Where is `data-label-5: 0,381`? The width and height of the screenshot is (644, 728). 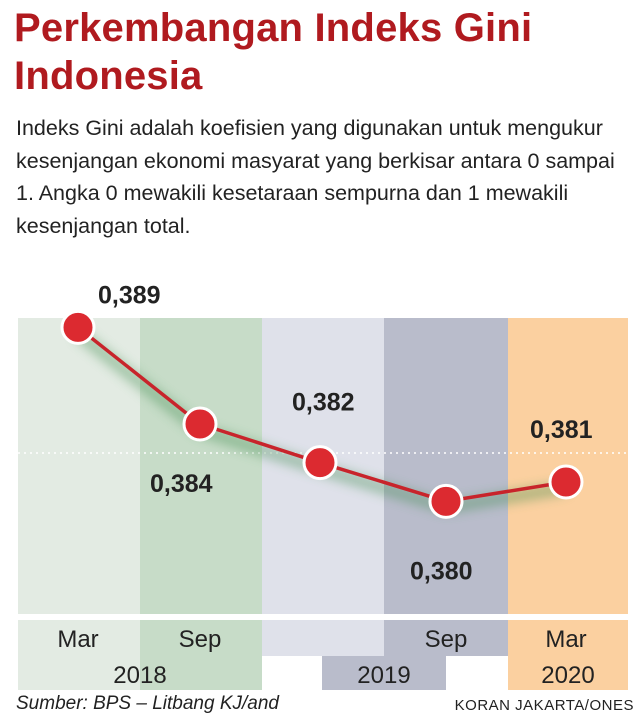
data-label-5: 0,381 is located at coordinates (561, 430).